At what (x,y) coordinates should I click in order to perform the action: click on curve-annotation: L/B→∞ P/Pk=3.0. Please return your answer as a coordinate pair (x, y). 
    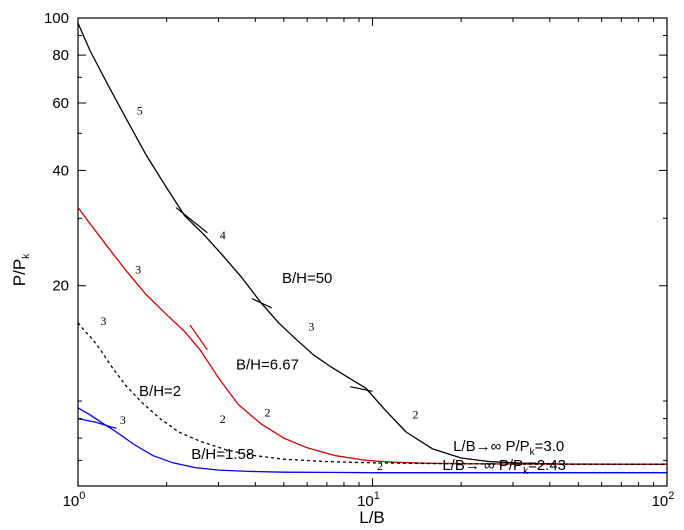
    Looking at the image, I should click on (508, 448).